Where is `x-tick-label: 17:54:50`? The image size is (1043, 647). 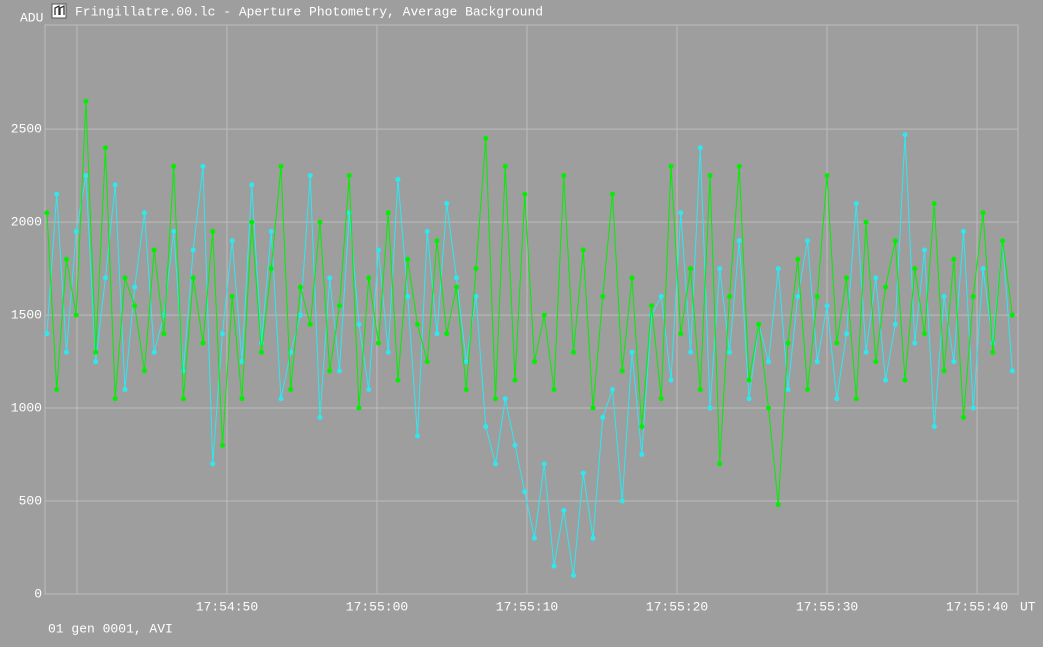 x-tick-label: 17:54:50 is located at coordinates (227, 606).